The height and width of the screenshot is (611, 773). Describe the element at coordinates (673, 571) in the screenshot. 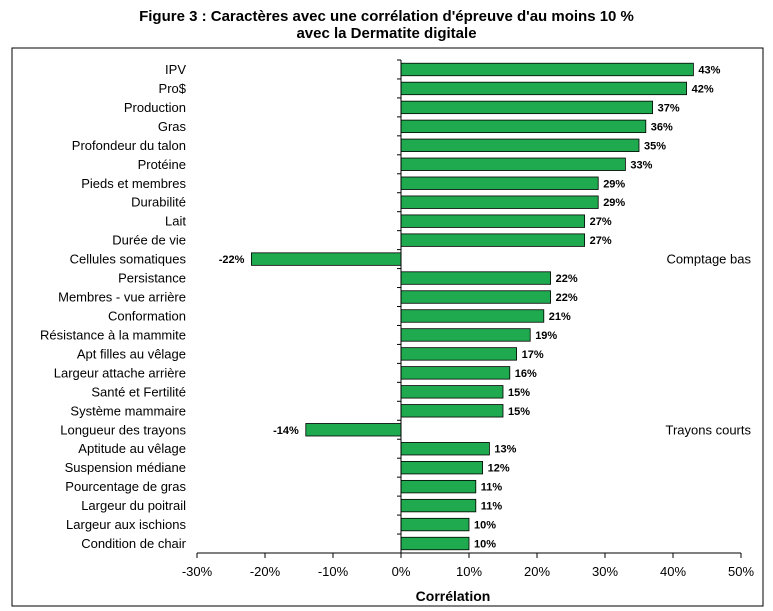

I see `x-tick-label: 40%` at that location.